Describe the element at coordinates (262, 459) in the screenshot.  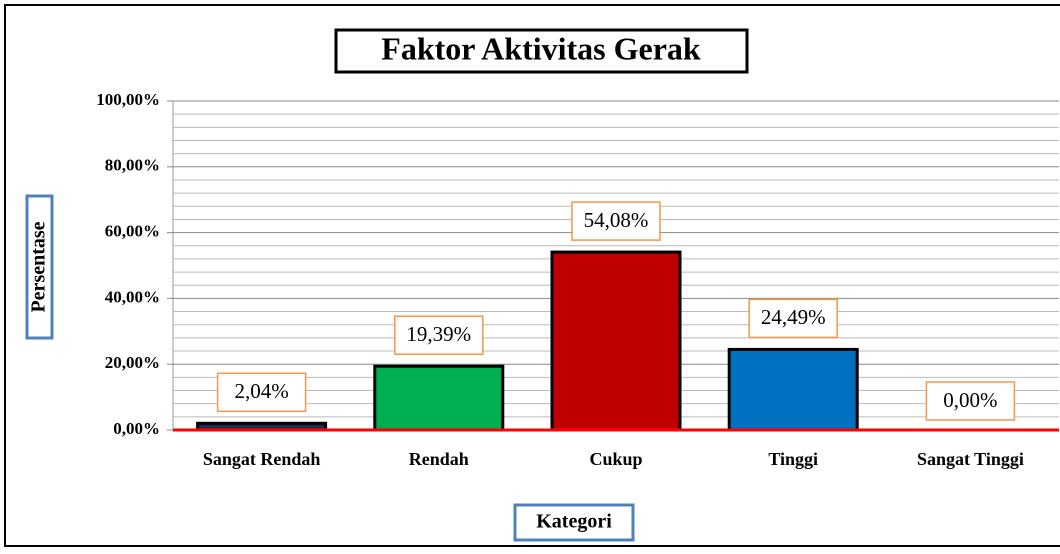
I see `x-tick-label: Sangat Rendah` at that location.